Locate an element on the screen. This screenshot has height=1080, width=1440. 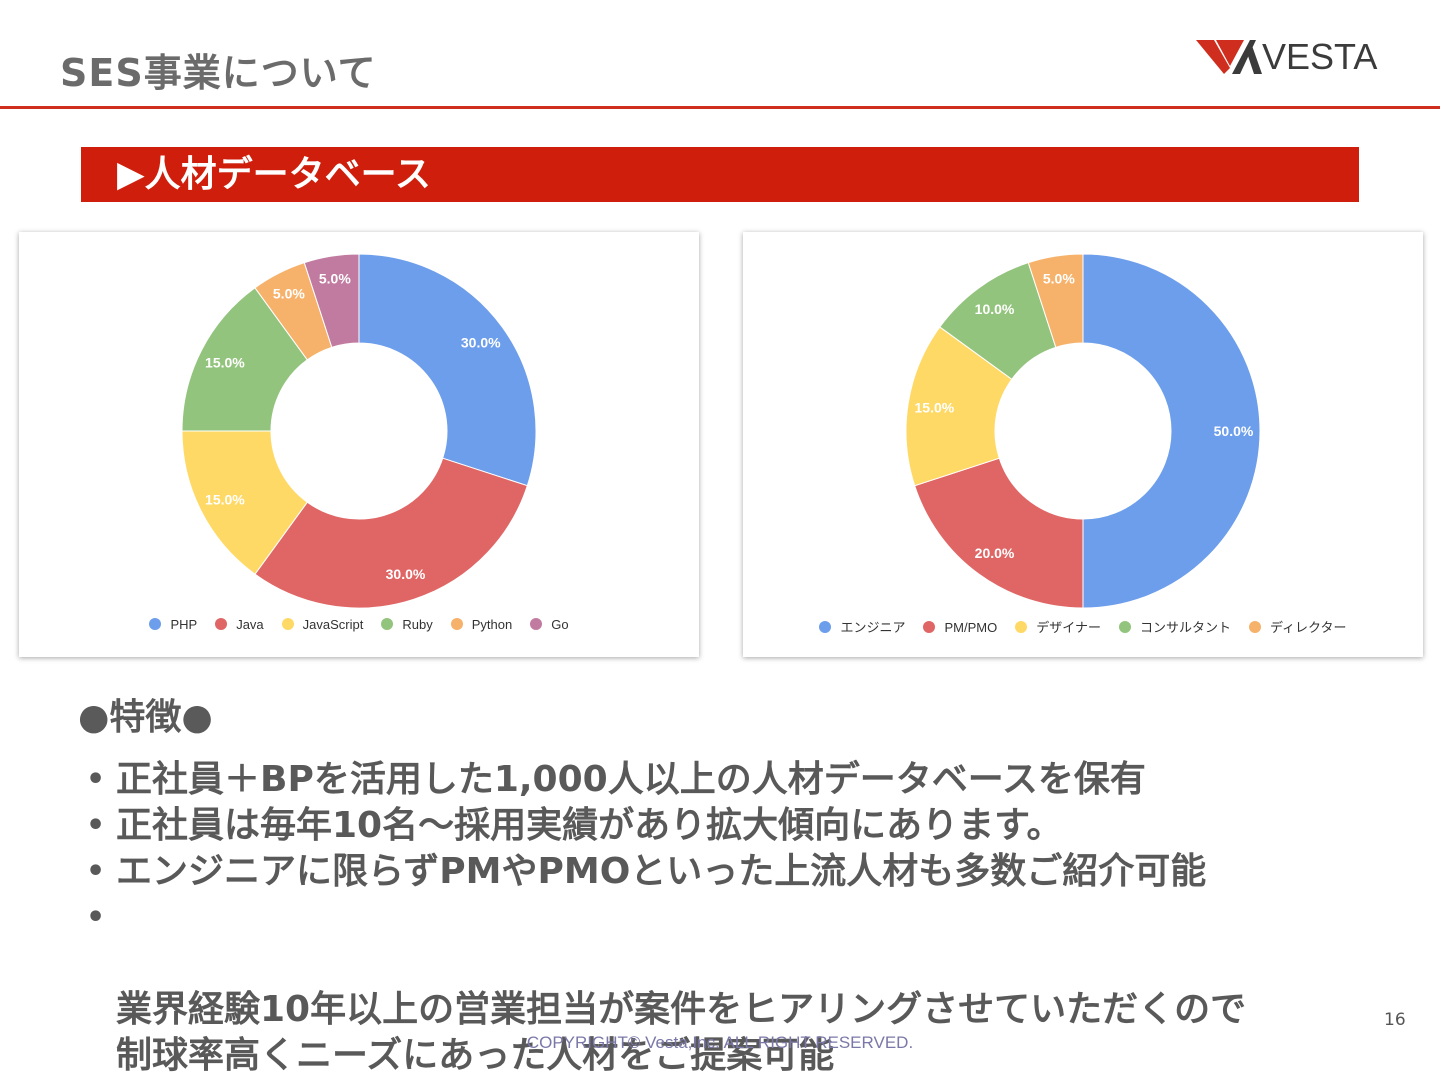
skills-donut-chart: 30.0% 30.0% 15.0% 15.0% 5.0% 5.0% is located at coordinates (359, 431).